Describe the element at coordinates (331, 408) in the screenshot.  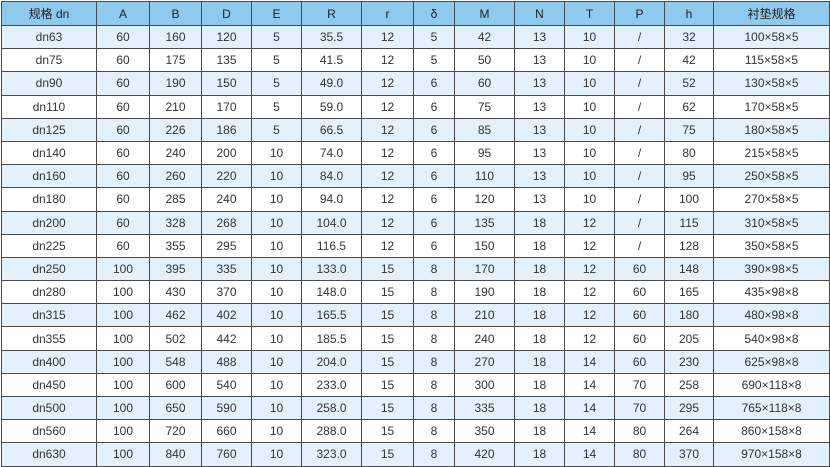
I see `table-cell: 258.0` at that location.